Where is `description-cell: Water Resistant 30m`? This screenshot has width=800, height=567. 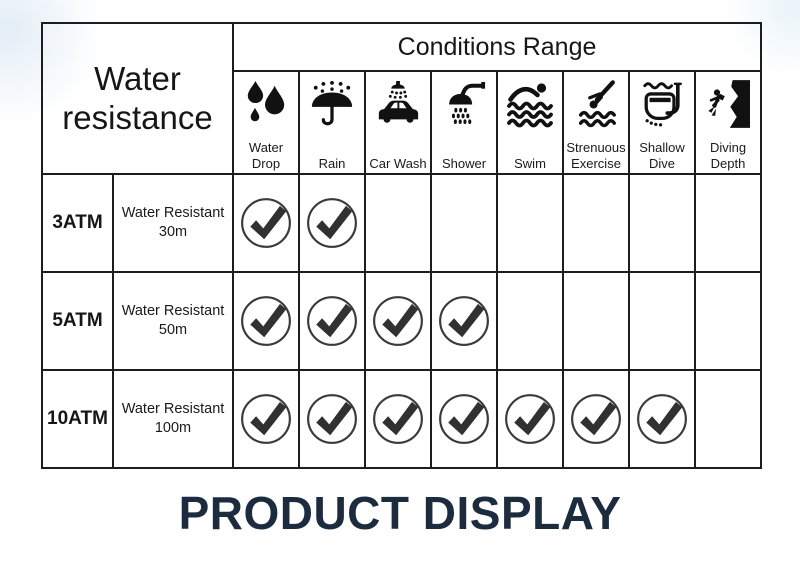
description-cell: Water Resistant 30m is located at coordinates (173, 223).